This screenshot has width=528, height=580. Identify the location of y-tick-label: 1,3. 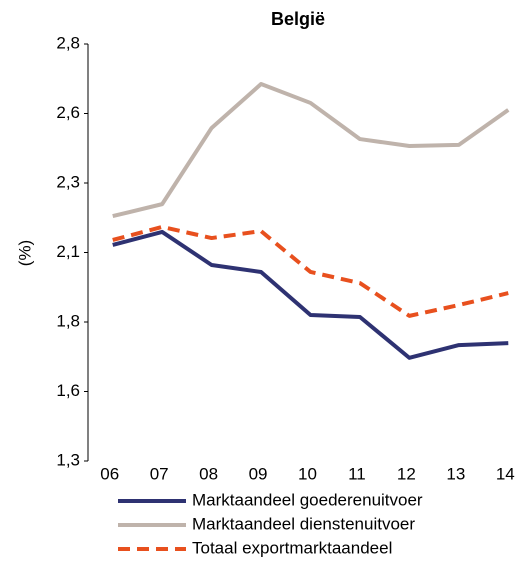
(68, 459).